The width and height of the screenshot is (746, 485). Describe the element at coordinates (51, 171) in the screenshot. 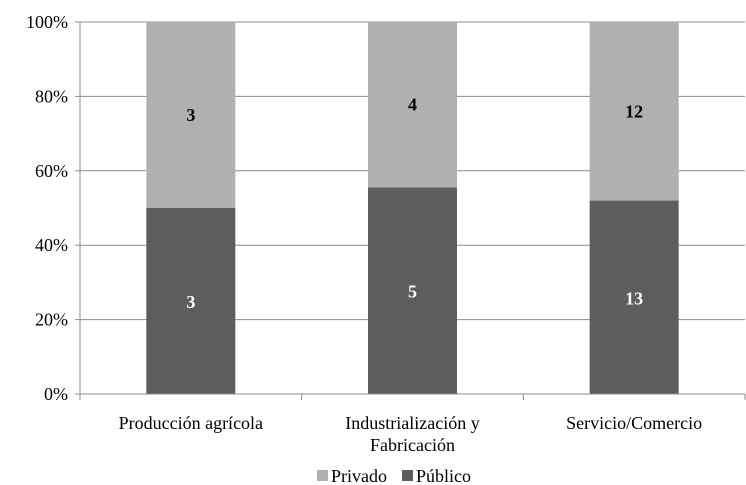

I see `y-tick-label: 60%` at that location.